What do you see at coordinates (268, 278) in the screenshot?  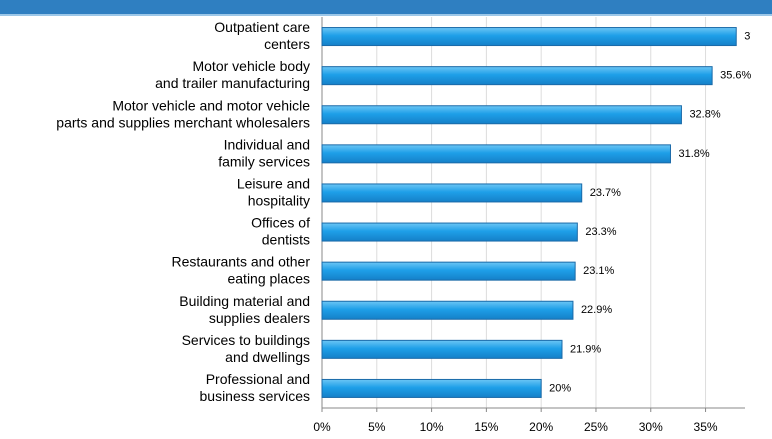 I see `category-label-line: eating places` at bounding box center [268, 278].